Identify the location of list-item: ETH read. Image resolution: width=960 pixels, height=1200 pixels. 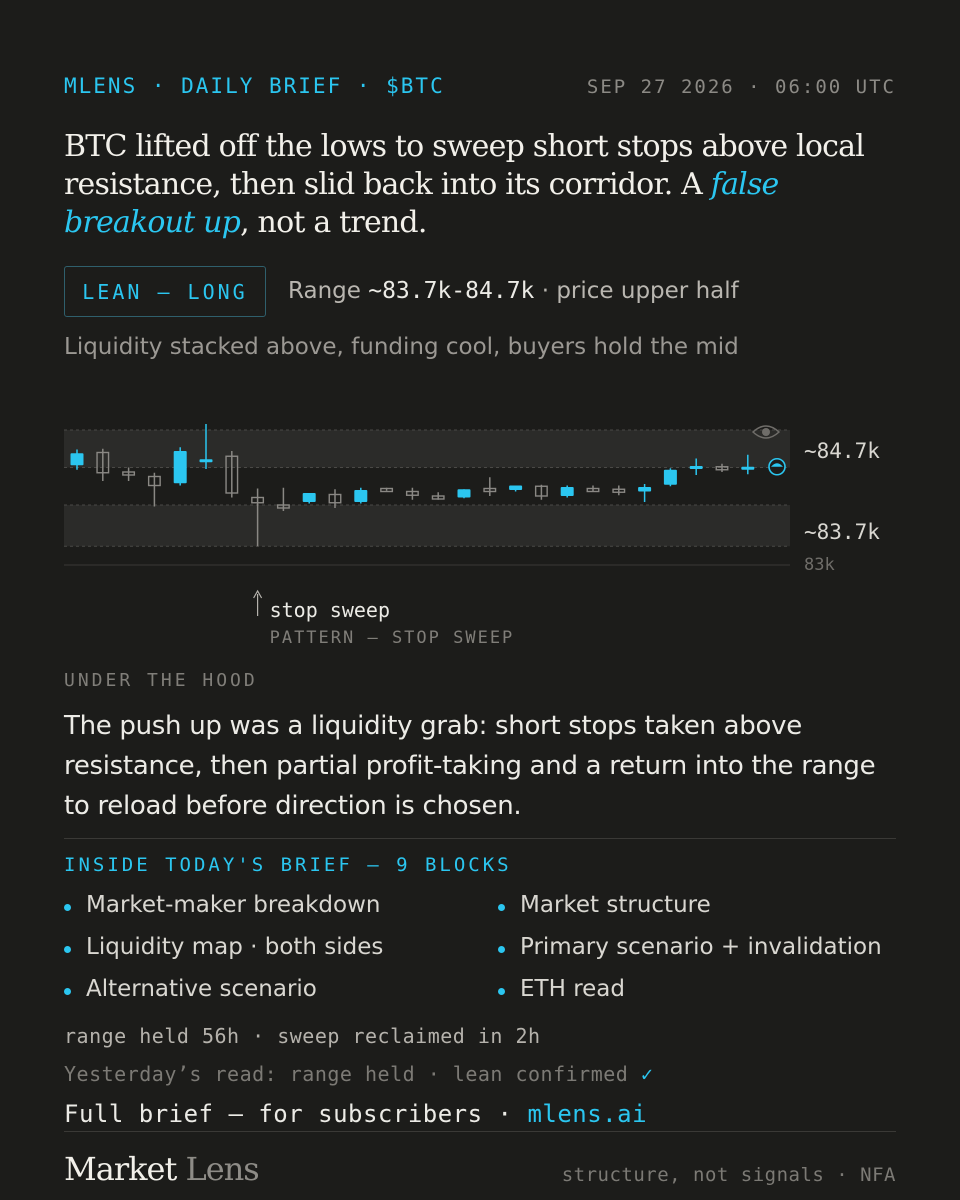
(561, 989).